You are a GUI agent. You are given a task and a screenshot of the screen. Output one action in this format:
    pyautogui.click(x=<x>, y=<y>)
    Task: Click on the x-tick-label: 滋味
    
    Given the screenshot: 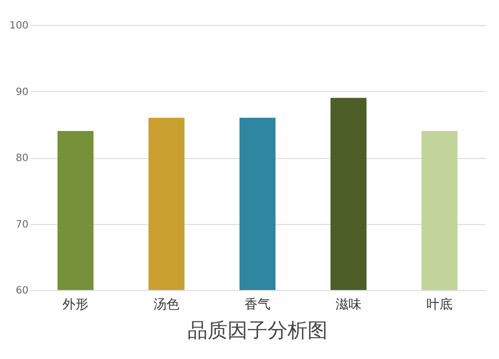 What is the action you would take?
    pyautogui.click(x=349, y=305)
    